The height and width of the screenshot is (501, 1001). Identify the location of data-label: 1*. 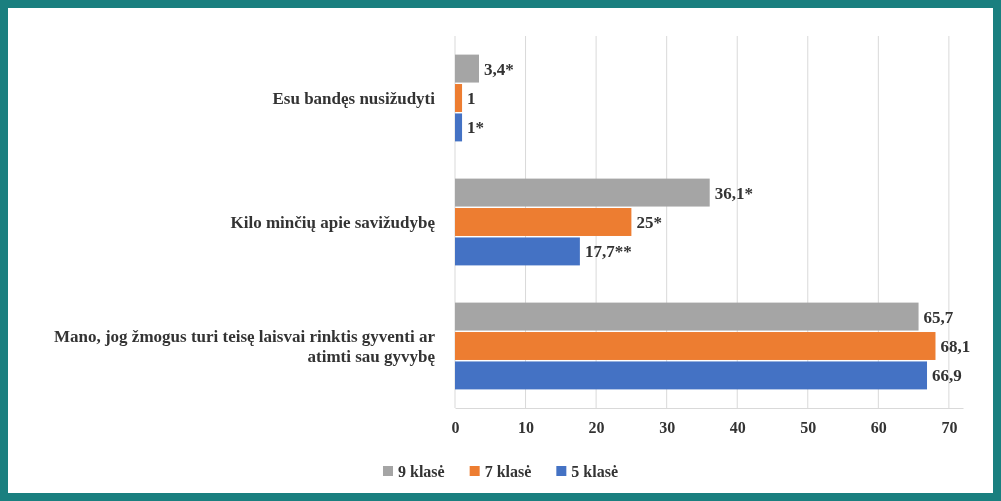
(476, 128).